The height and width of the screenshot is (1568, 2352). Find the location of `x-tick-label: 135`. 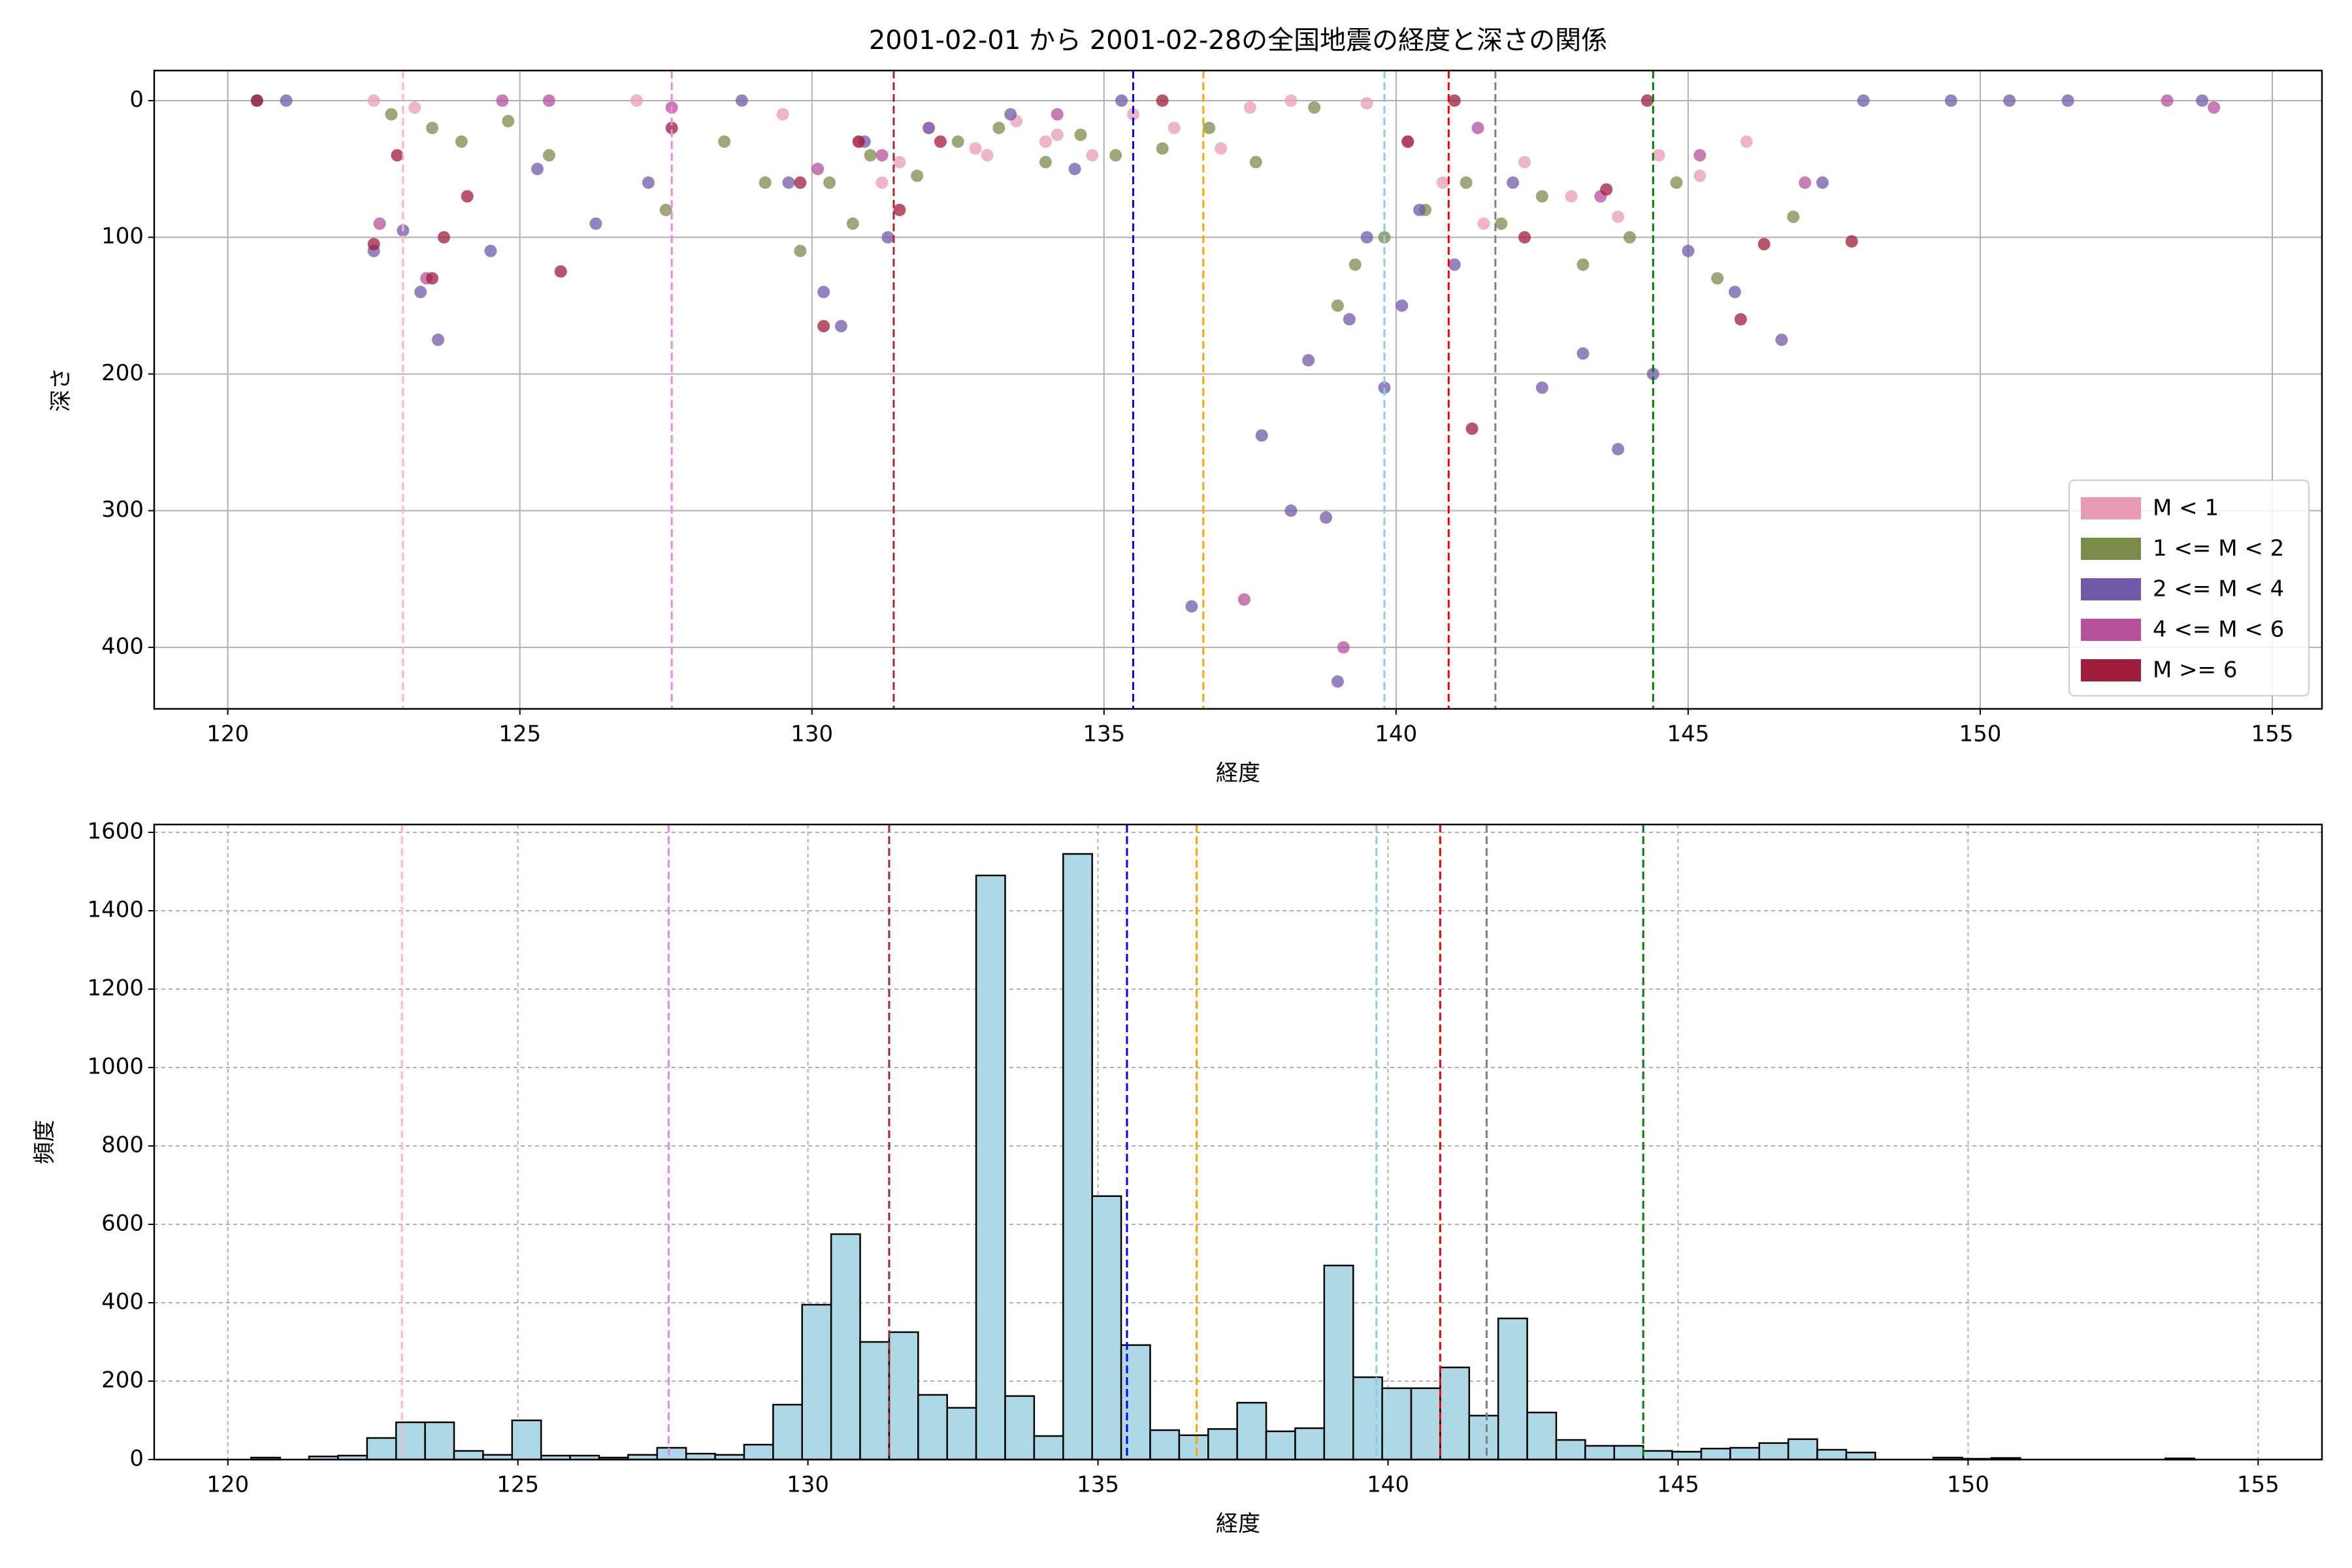

x-tick-label: 135 is located at coordinates (1098, 1485).